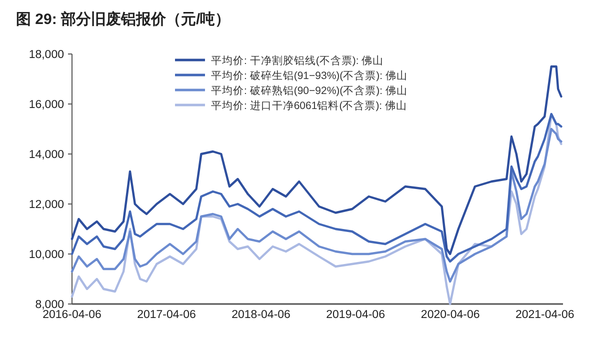  Describe the element at coordinates (46, 255) in the screenshot. I see `y-tick-label: 10,000` at that location.